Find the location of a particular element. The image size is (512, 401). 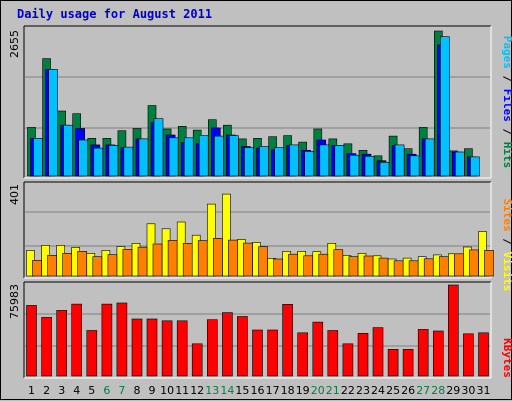

day-label-3: 3 is located at coordinates (61, 390).